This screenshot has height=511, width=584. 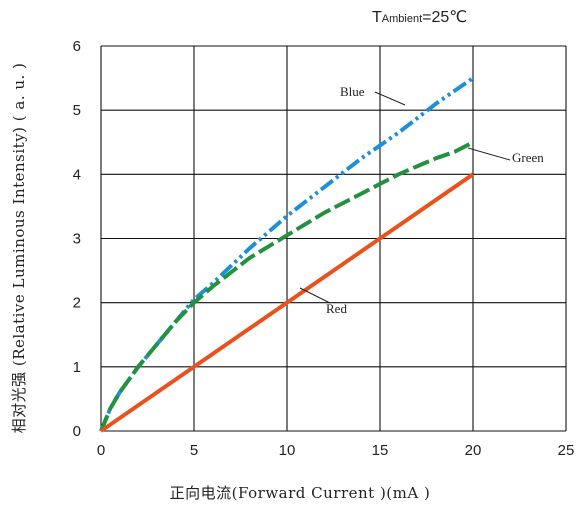 What do you see at coordinates (77, 110) in the screenshot?
I see `y-tick-label: 5` at bounding box center [77, 110].